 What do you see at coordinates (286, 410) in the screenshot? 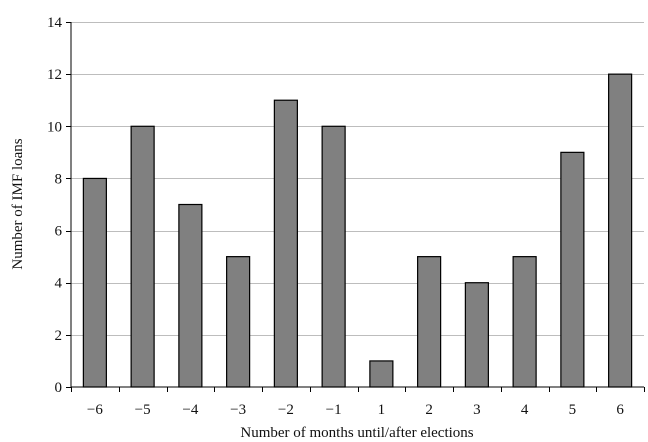
I see `x-tick-label: −2` at bounding box center [286, 410].